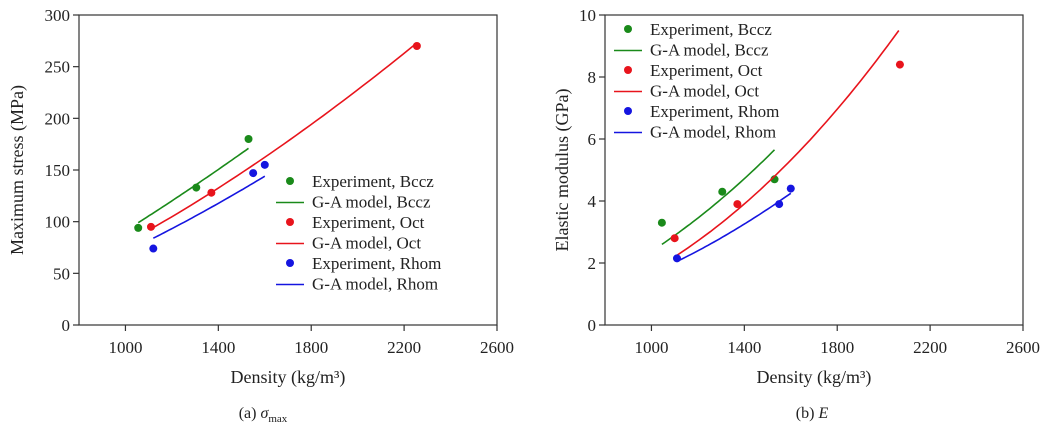 The height and width of the screenshot is (436, 1044). What do you see at coordinates (592, 139) in the screenshot?
I see `y-tick-label: 6` at bounding box center [592, 139].